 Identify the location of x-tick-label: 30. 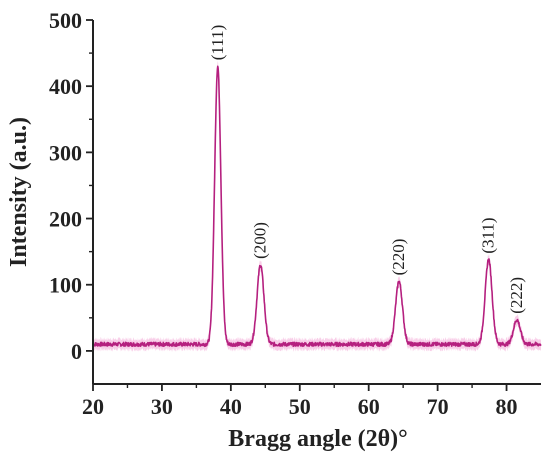
(162, 406).